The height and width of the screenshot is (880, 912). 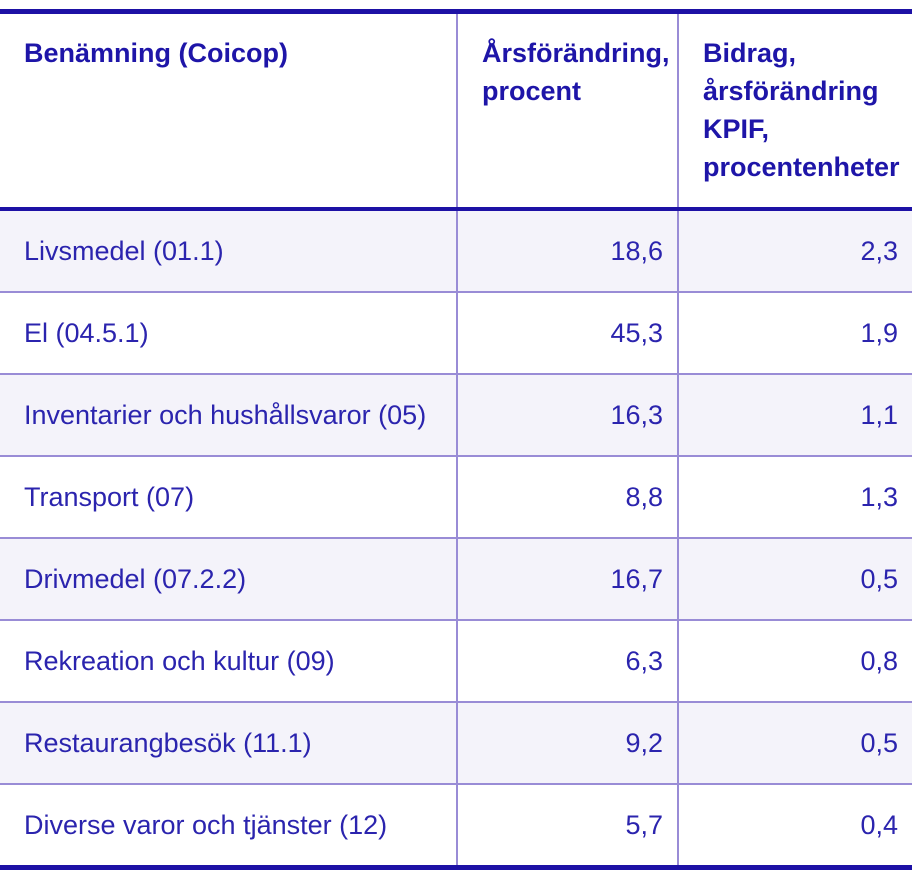 I want to click on table-row: Restaurangbesök (11.1) 9,2 0,5, so click(x=456, y=743).